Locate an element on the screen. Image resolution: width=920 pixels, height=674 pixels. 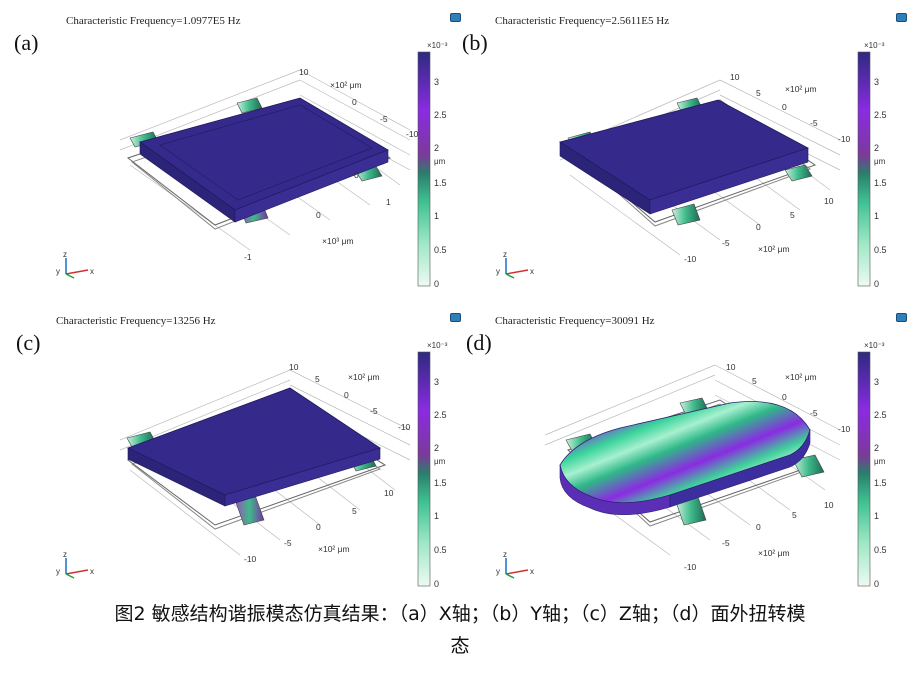
axis-tick: -1 is located at coordinates (248, 257).